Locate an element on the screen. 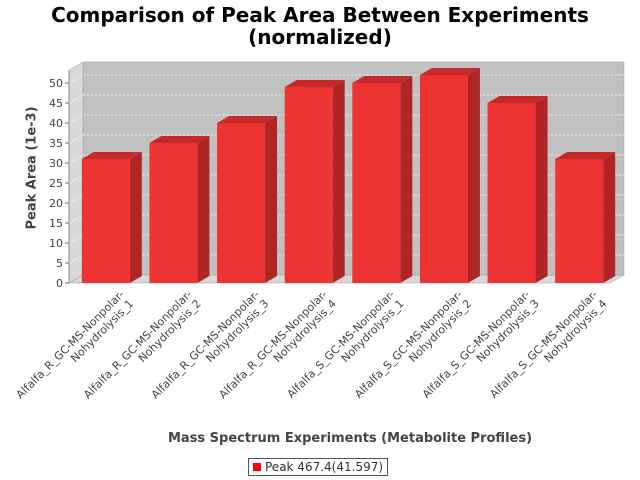 Image resolution: width=640 pixels, height=480 pixels. plot-left-wall is located at coordinates (76, 172).